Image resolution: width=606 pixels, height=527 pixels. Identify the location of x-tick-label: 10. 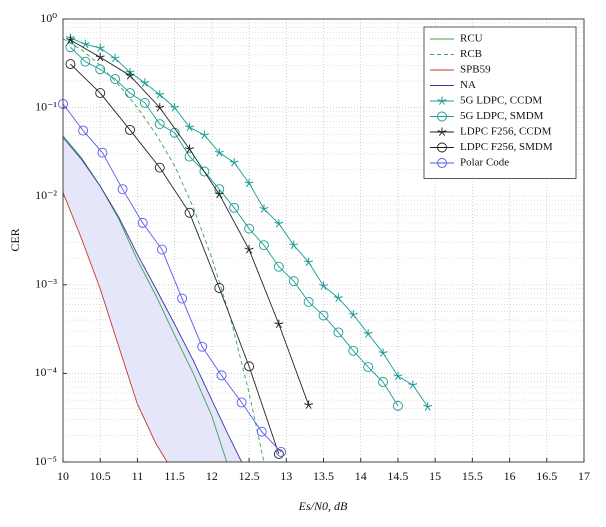
(63, 476).